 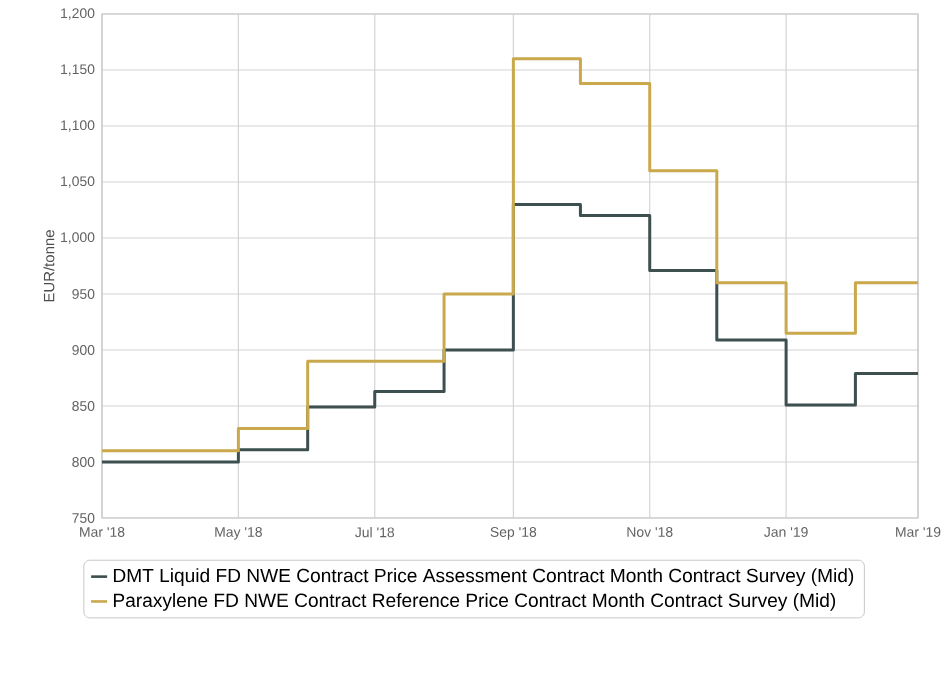 I want to click on legend-label: Paraxylene FD NWE Contract Reference Price Contract Month Contract Survey (Mid), so click(x=474, y=602).